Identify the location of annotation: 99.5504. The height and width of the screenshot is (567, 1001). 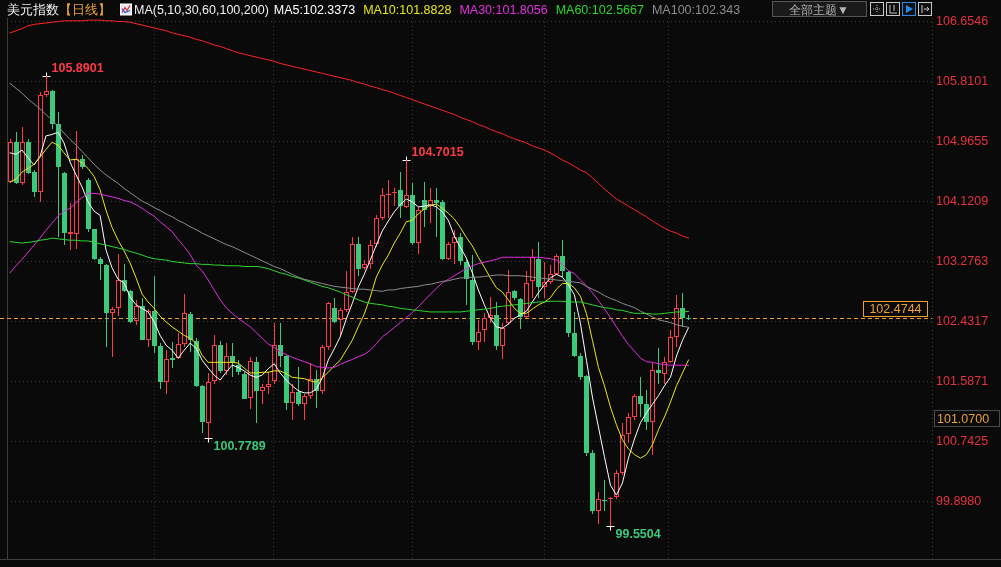
(638, 533).